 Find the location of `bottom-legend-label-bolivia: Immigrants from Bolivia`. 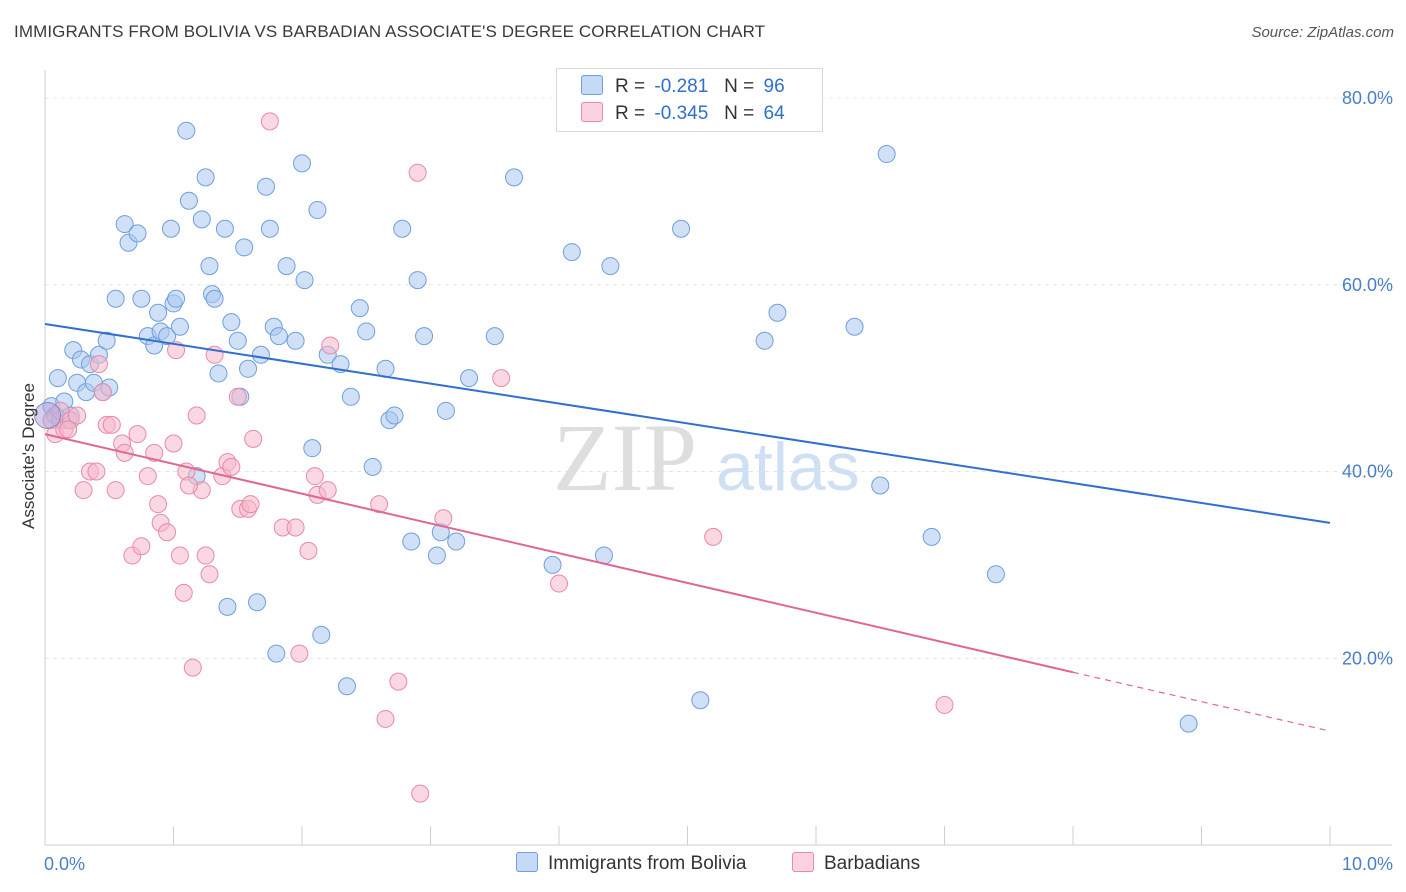

bottom-legend-label-bolivia: Immigrants from Bolivia is located at coordinates (647, 863).